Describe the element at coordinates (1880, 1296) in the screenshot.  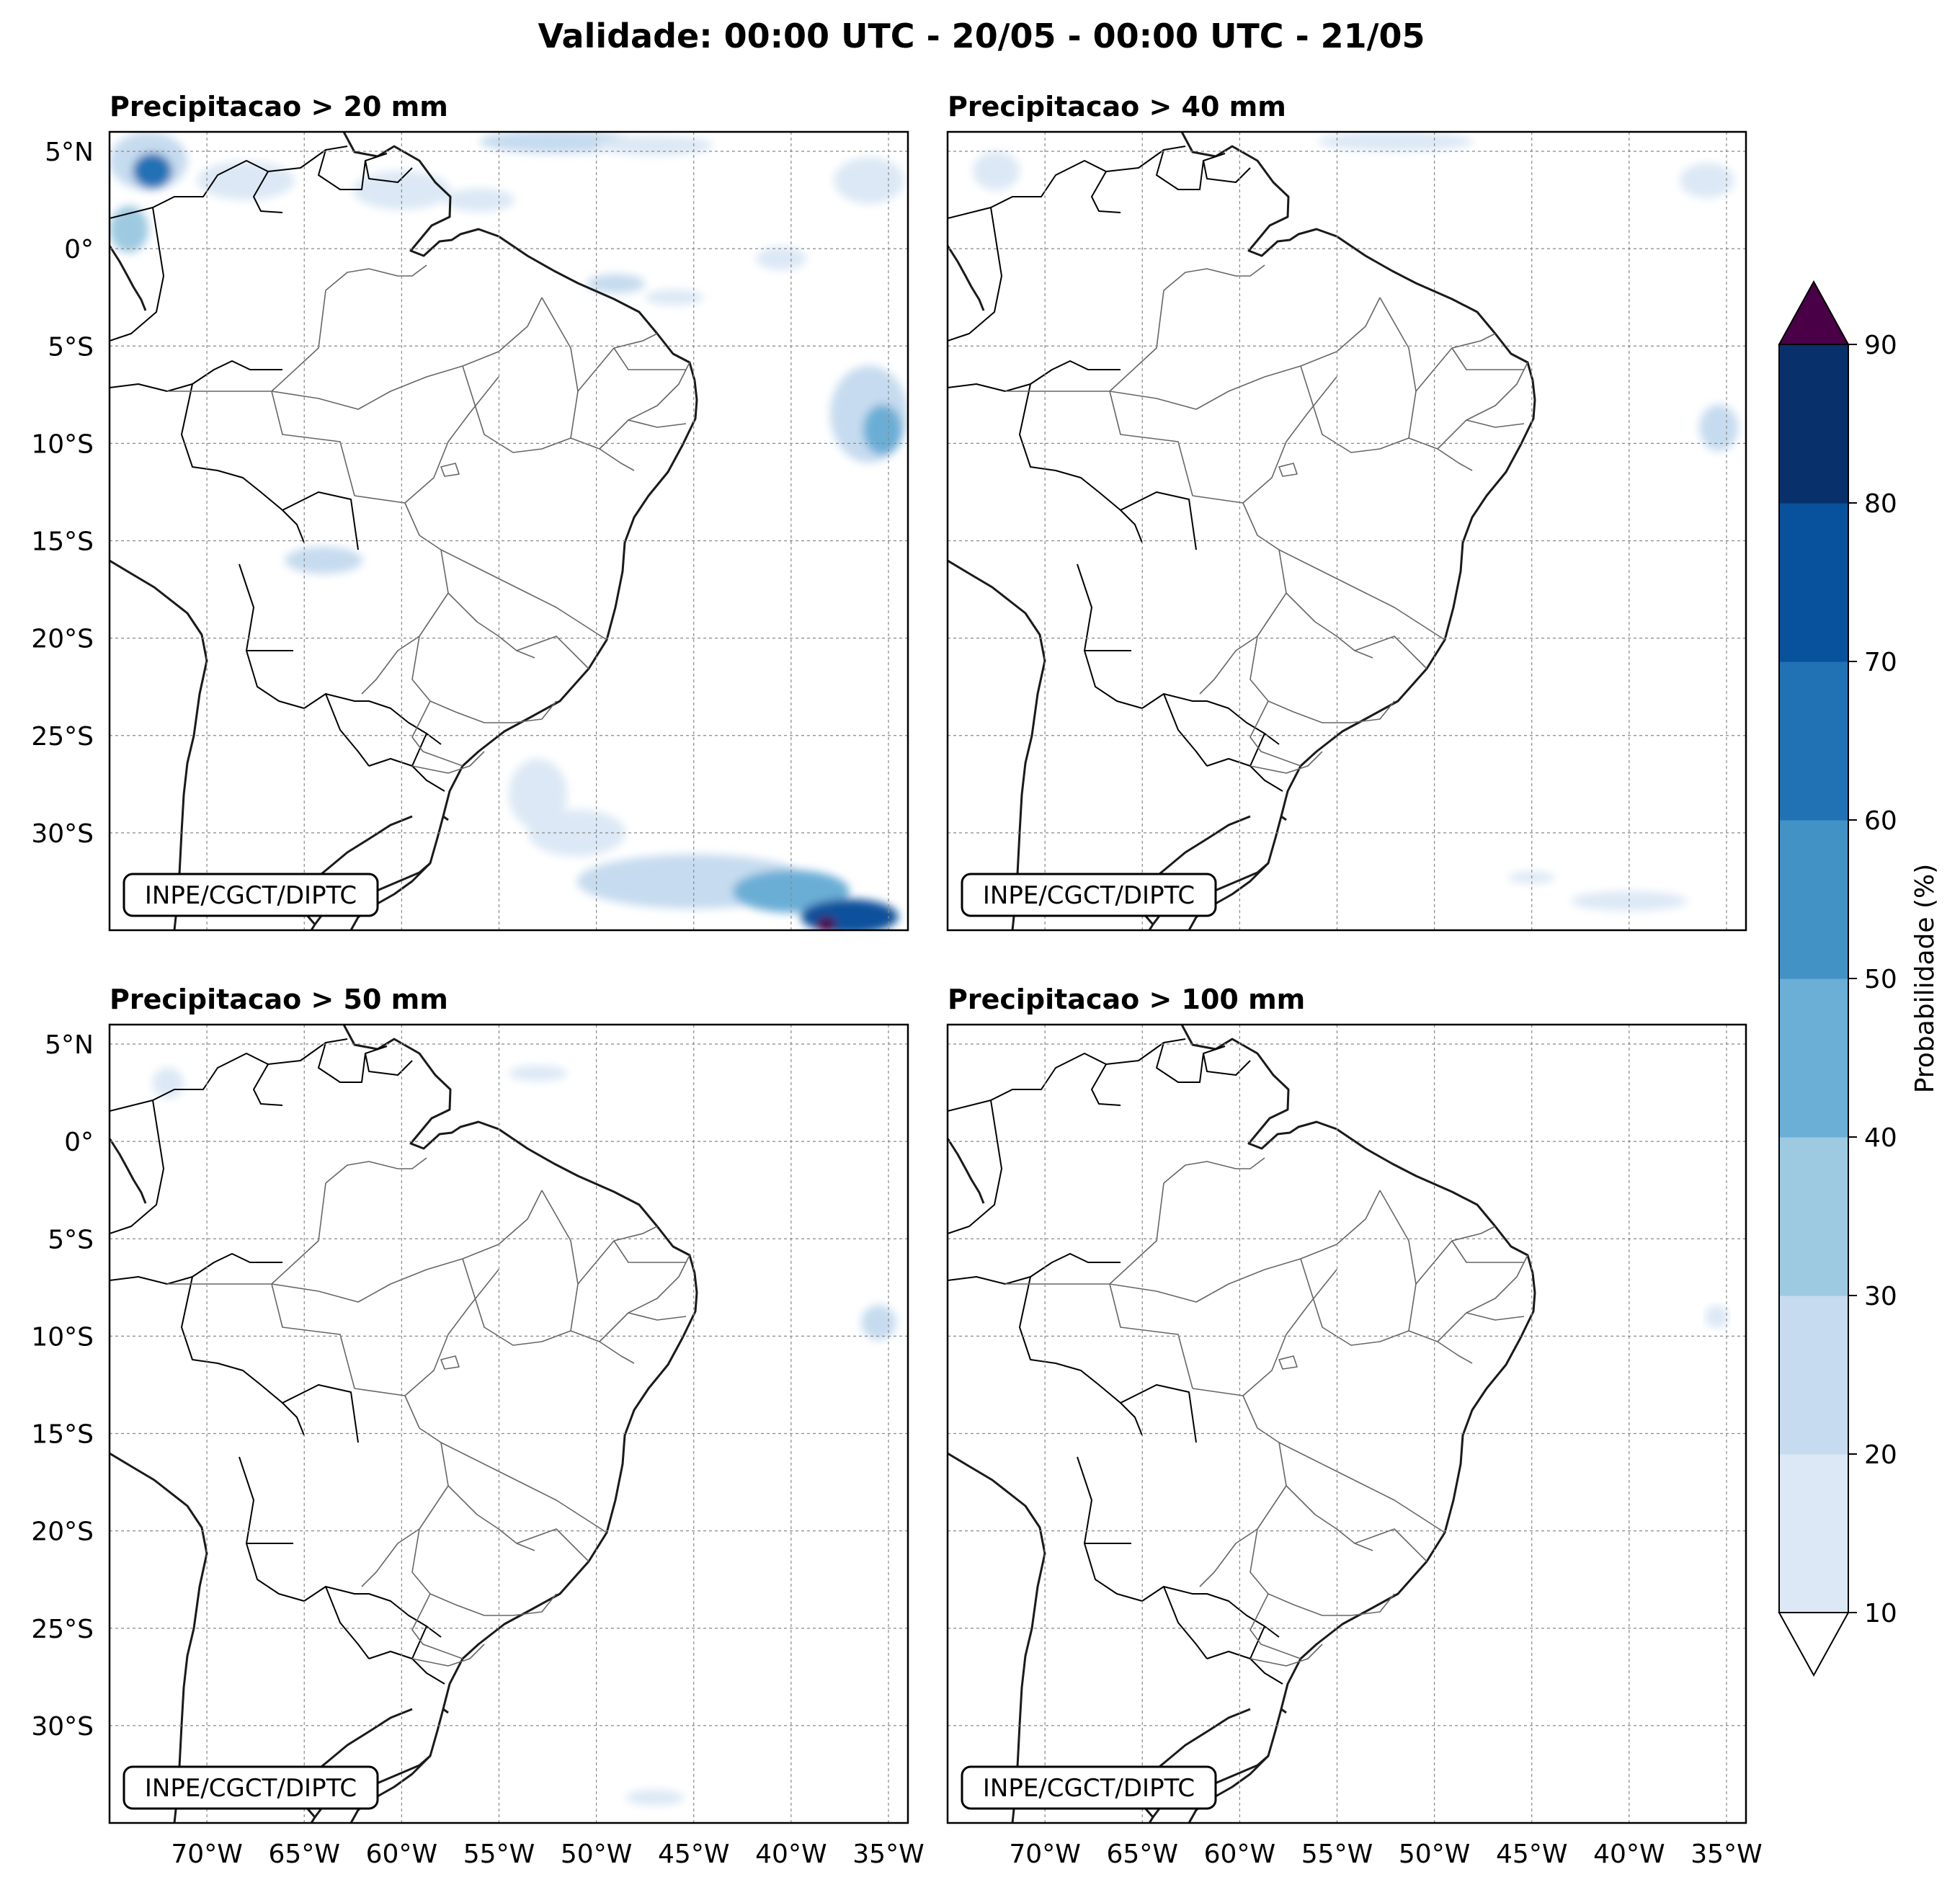
I see `colorbar-tick-label: 30` at that location.